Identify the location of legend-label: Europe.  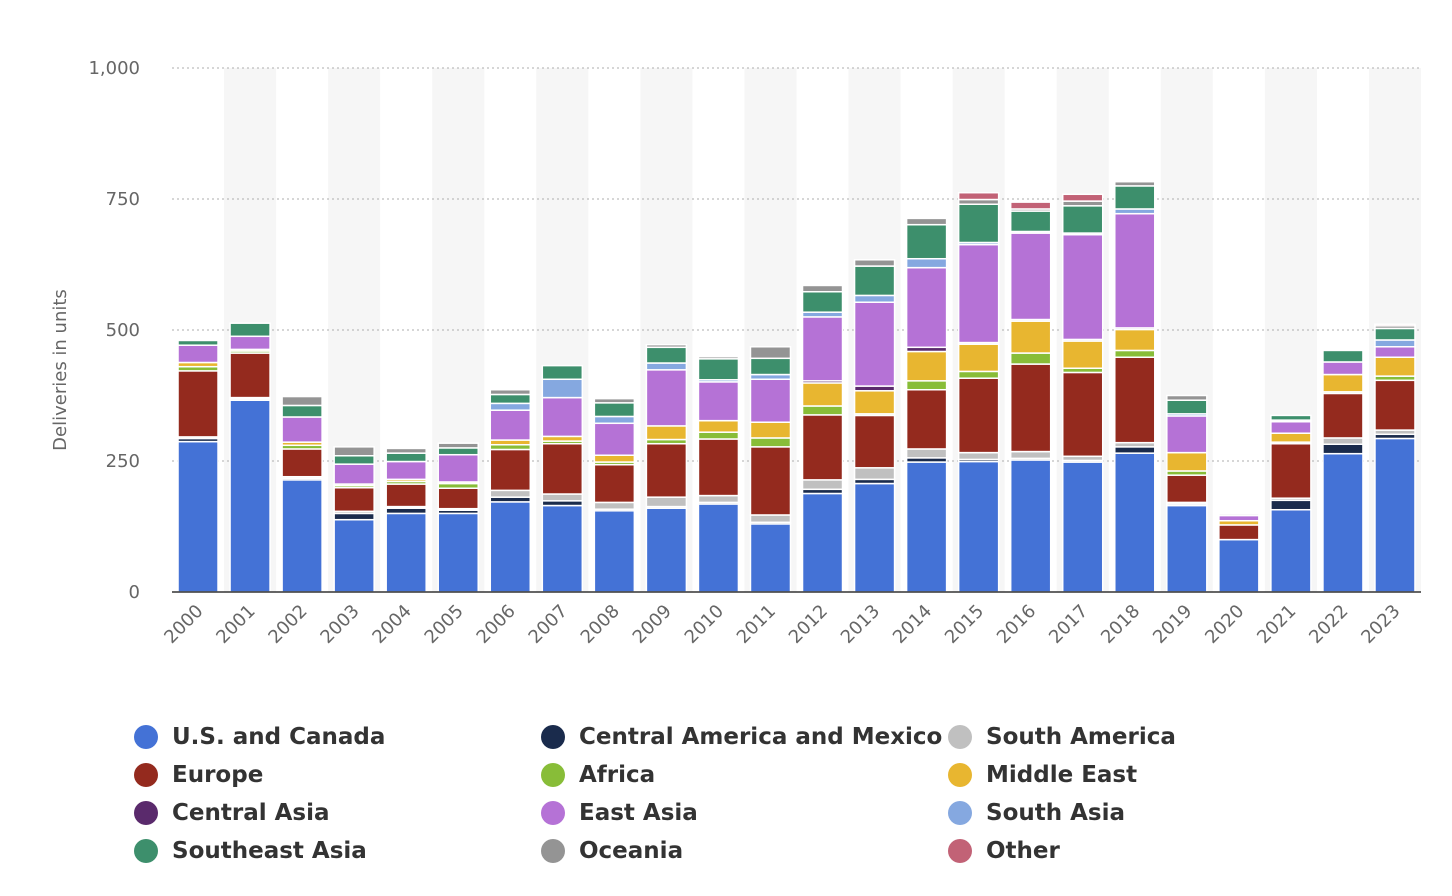
(218, 775).